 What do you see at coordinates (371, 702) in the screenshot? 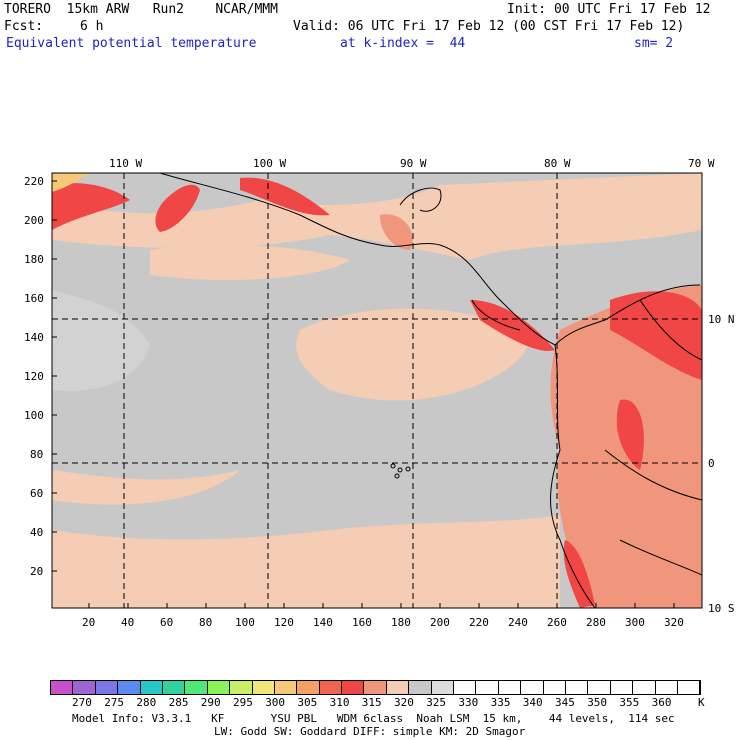
I see `colorbar-level: 315` at bounding box center [371, 702].